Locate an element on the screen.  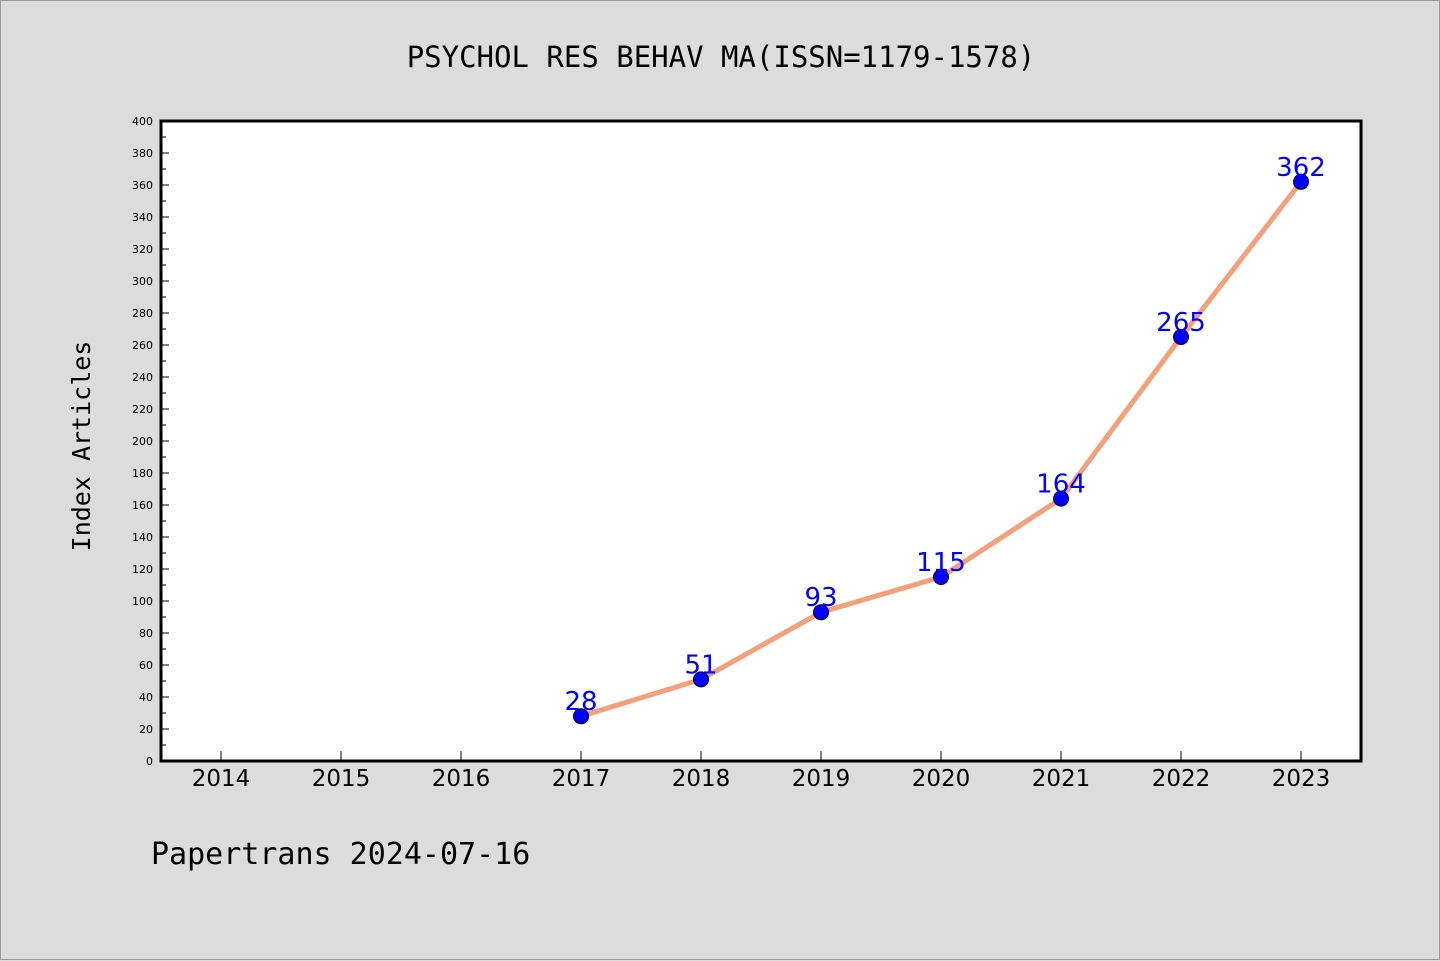
x-tick-label: 2015 is located at coordinates (341, 779).